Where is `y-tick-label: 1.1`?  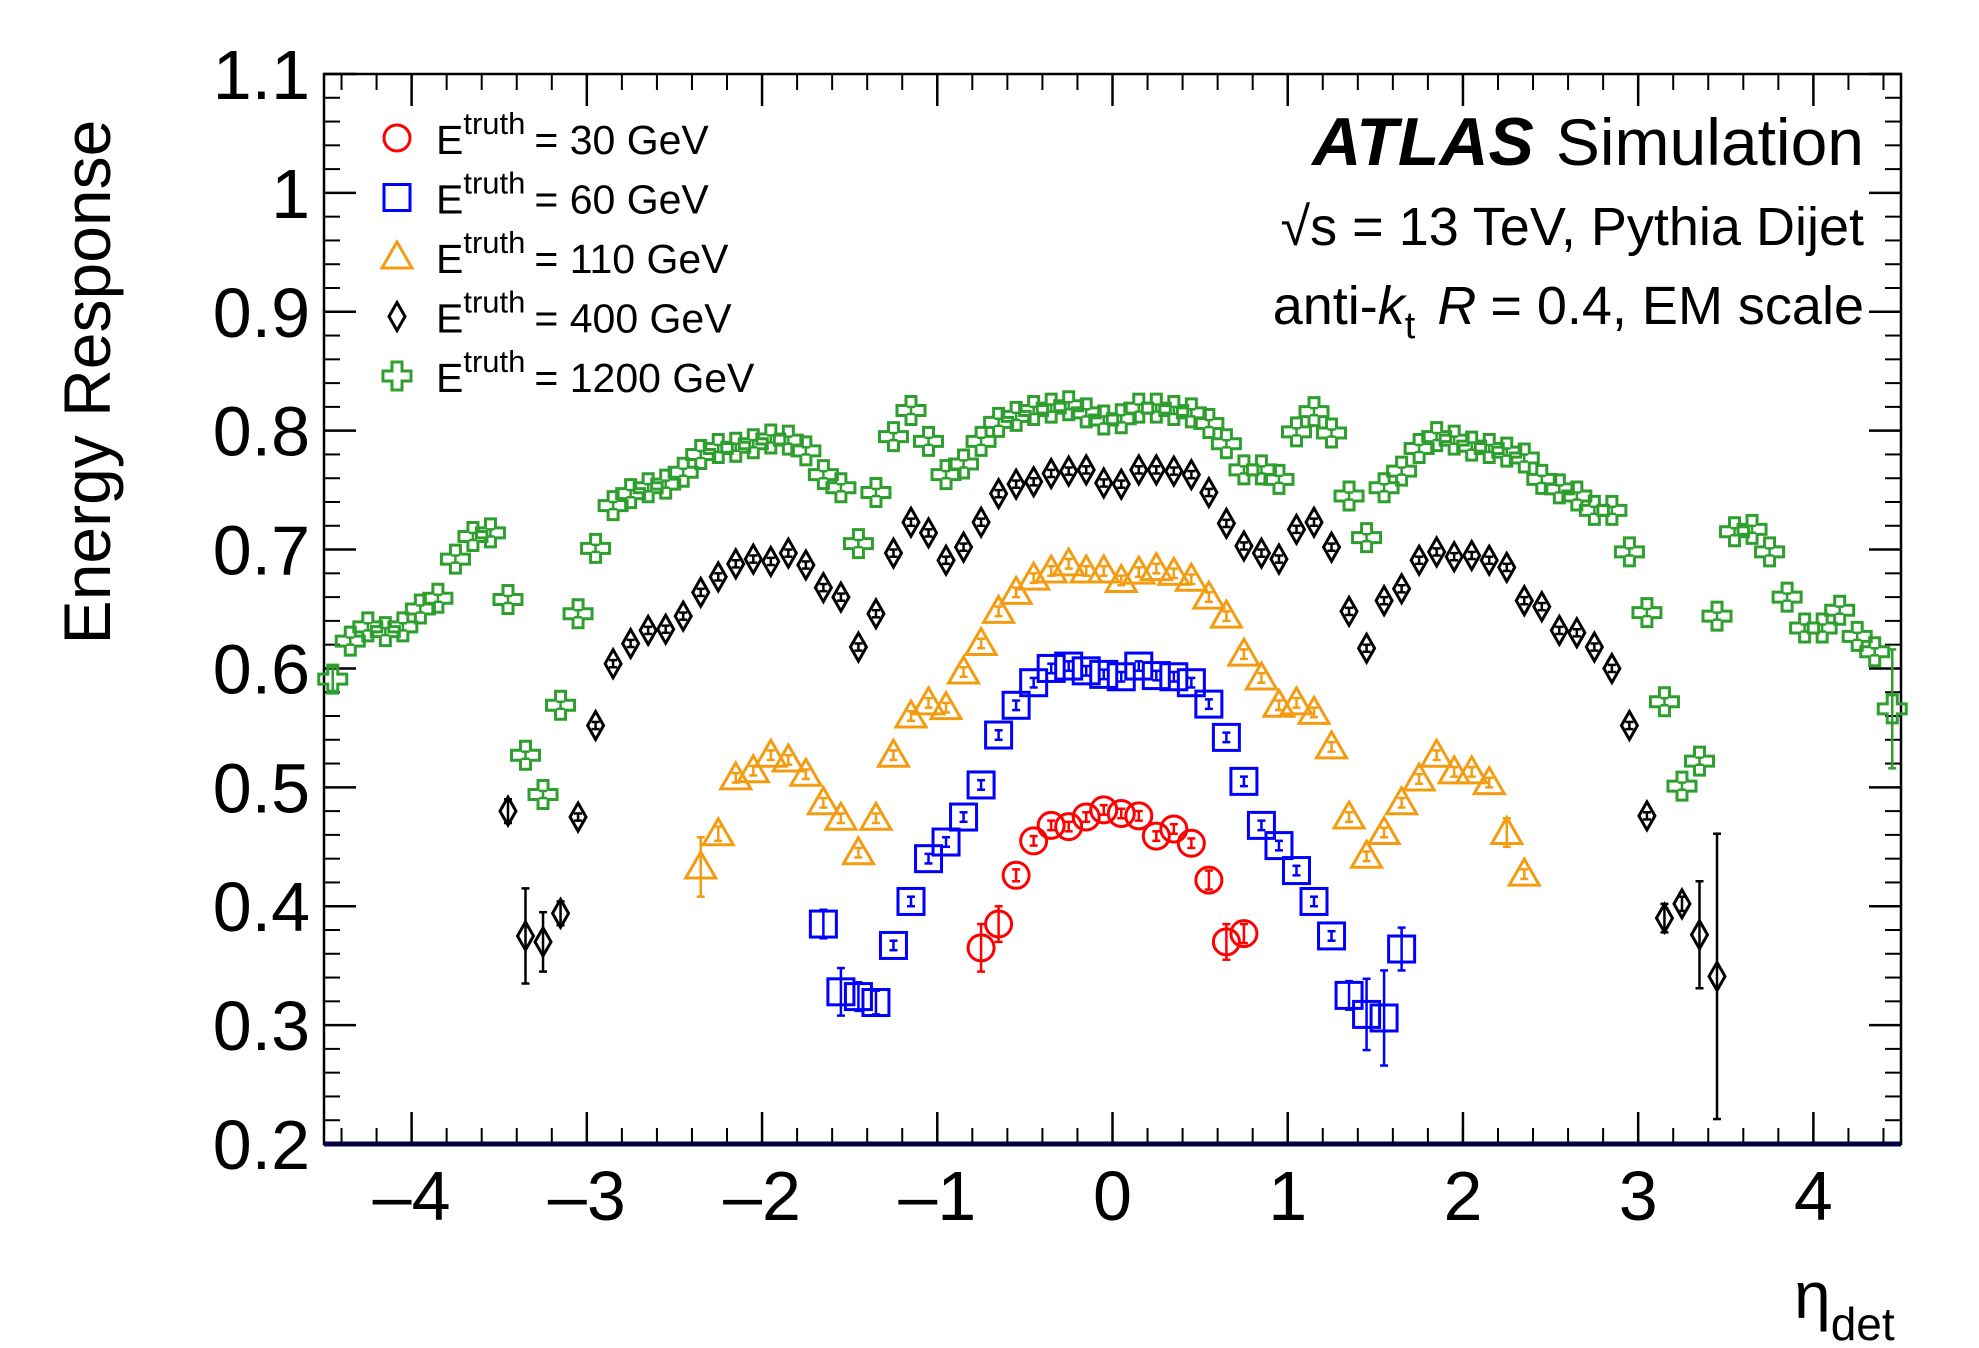
y-tick-label: 1.1 is located at coordinates (261, 75).